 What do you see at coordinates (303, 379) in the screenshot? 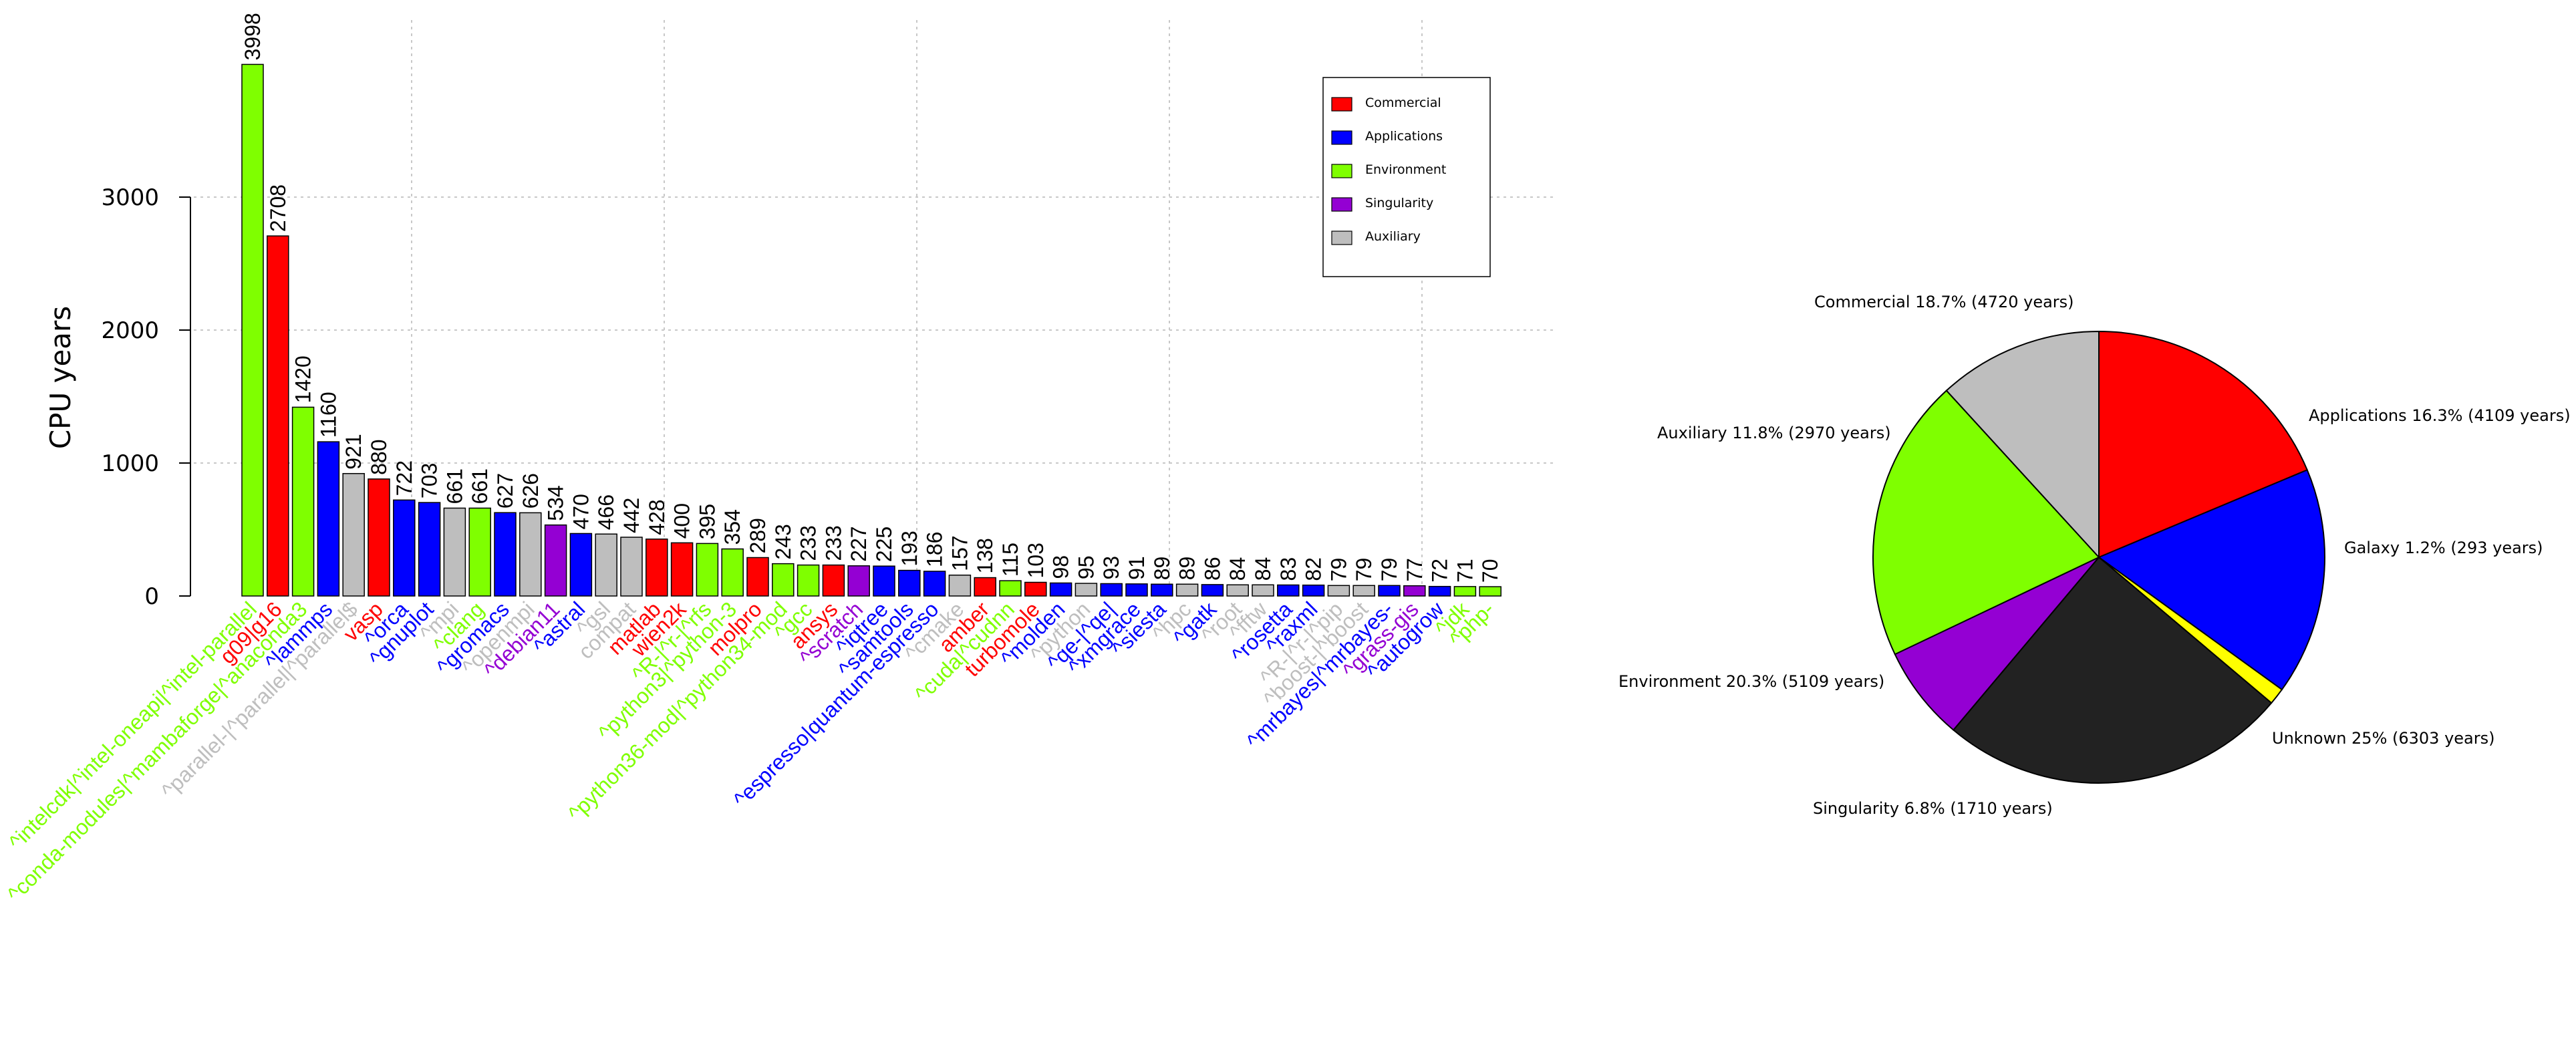
I see `bar-value-label: 1420` at bounding box center [303, 379].